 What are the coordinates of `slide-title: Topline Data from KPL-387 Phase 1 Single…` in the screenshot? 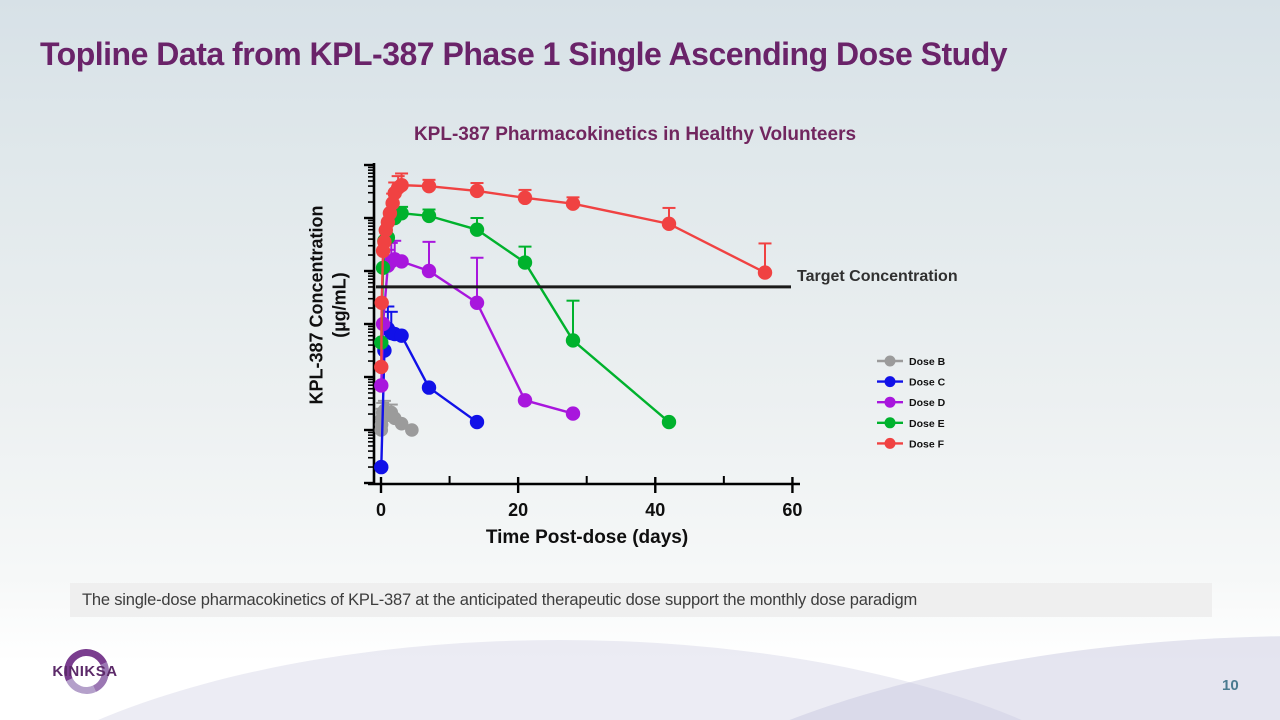 It's located at (524, 54).